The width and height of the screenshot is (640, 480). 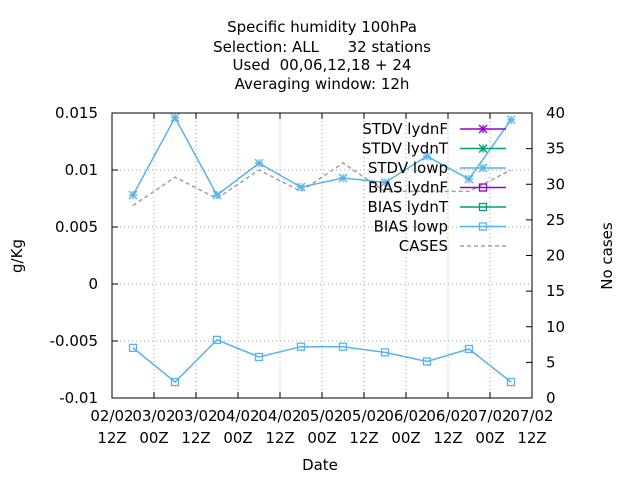 I want to click on y-tick-label: 0.01, so click(x=81, y=170).